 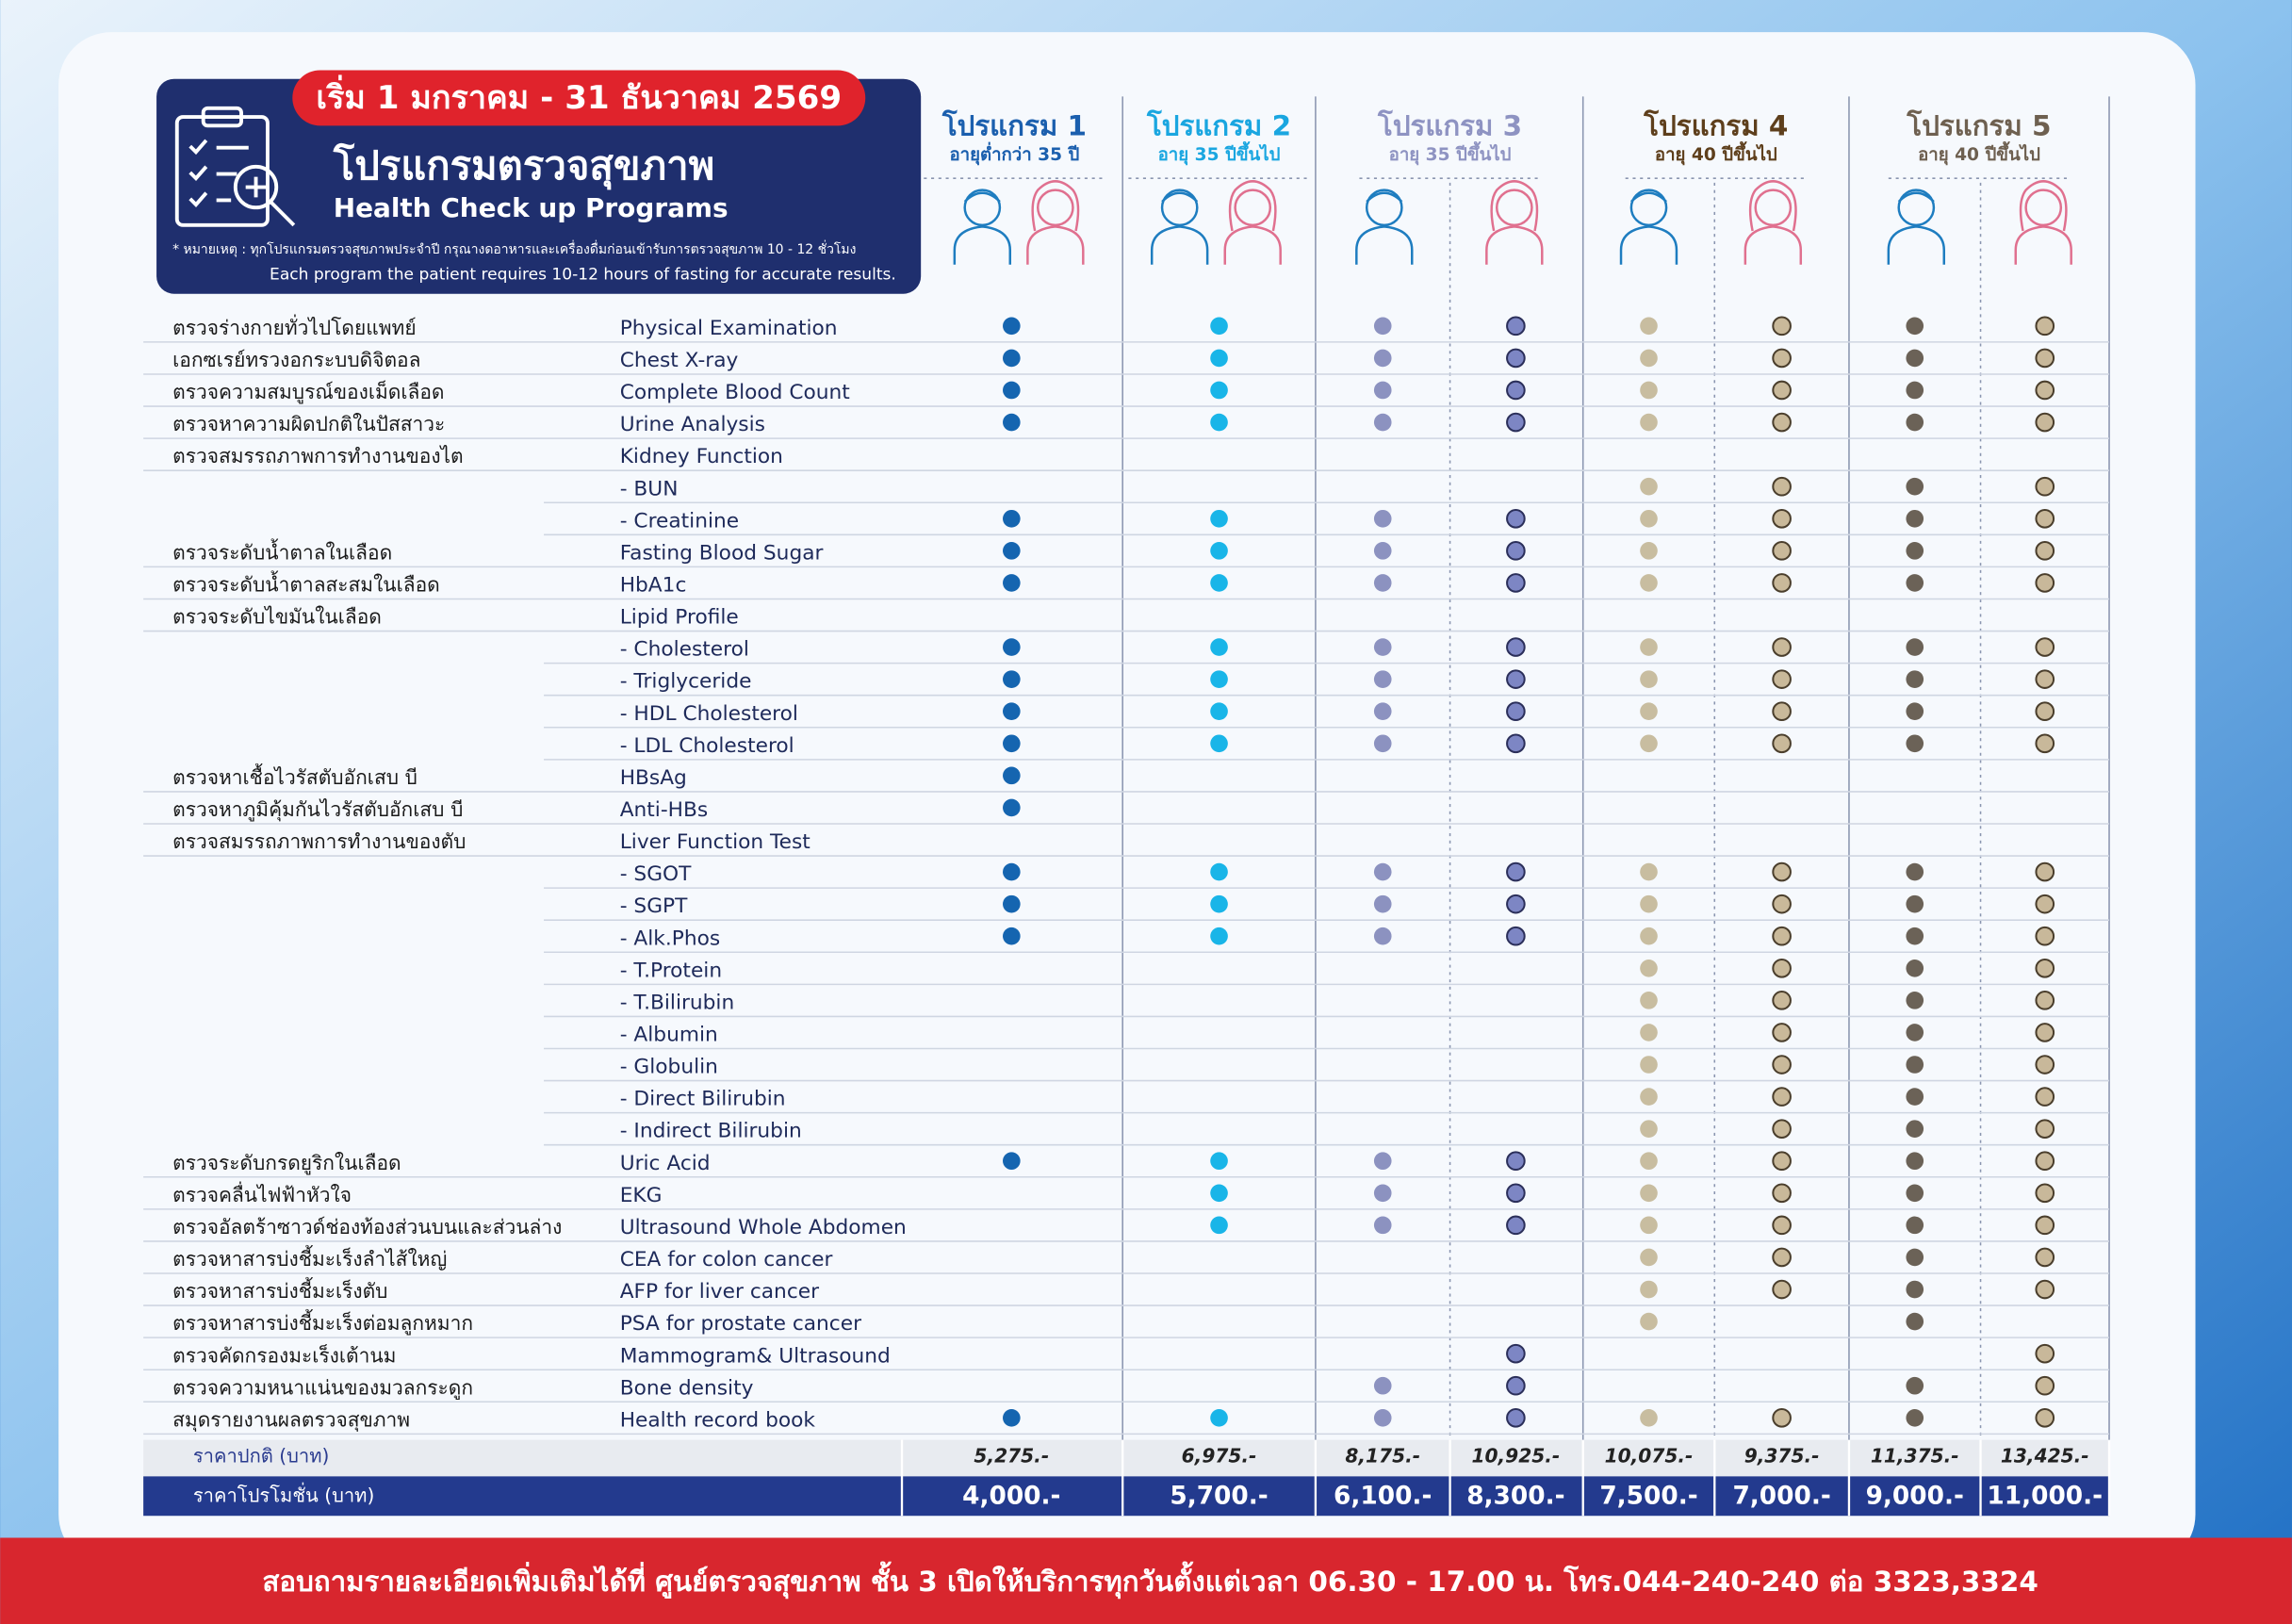 What do you see at coordinates (1451, 153) in the screenshot?
I see `program-age: อายุ 35 ปีขึ้นไป` at bounding box center [1451, 153].